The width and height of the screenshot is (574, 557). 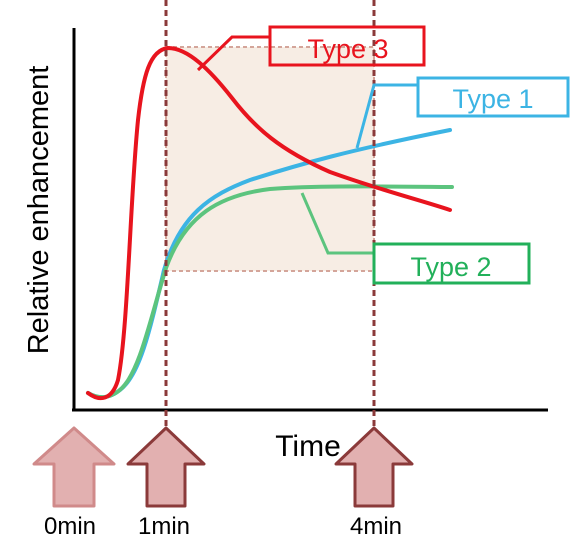 What do you see at coordinates (74, 467) in the screenshot?
I see `arrow-0min` at bounding box center [74, 467].